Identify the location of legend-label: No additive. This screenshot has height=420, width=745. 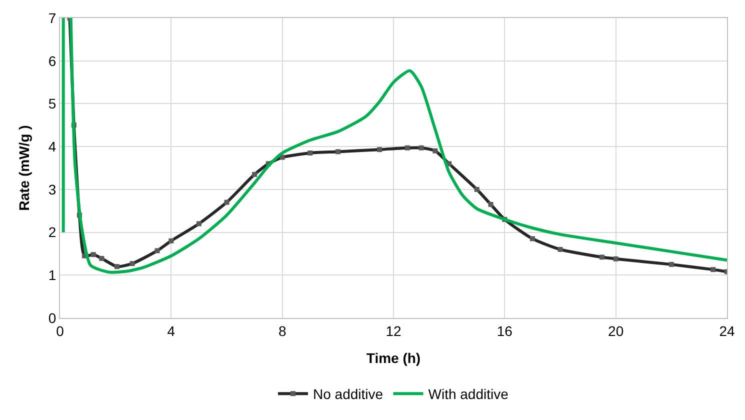
(348, 394).